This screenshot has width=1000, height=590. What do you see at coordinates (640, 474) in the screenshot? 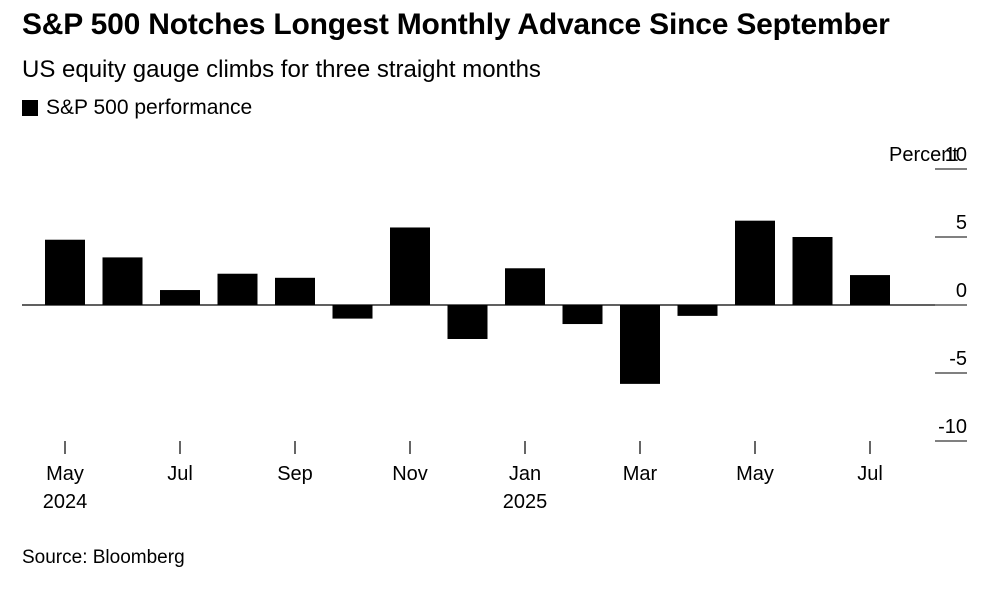
I see `x-tick-label: Mar` at bounding box center [640, 474].